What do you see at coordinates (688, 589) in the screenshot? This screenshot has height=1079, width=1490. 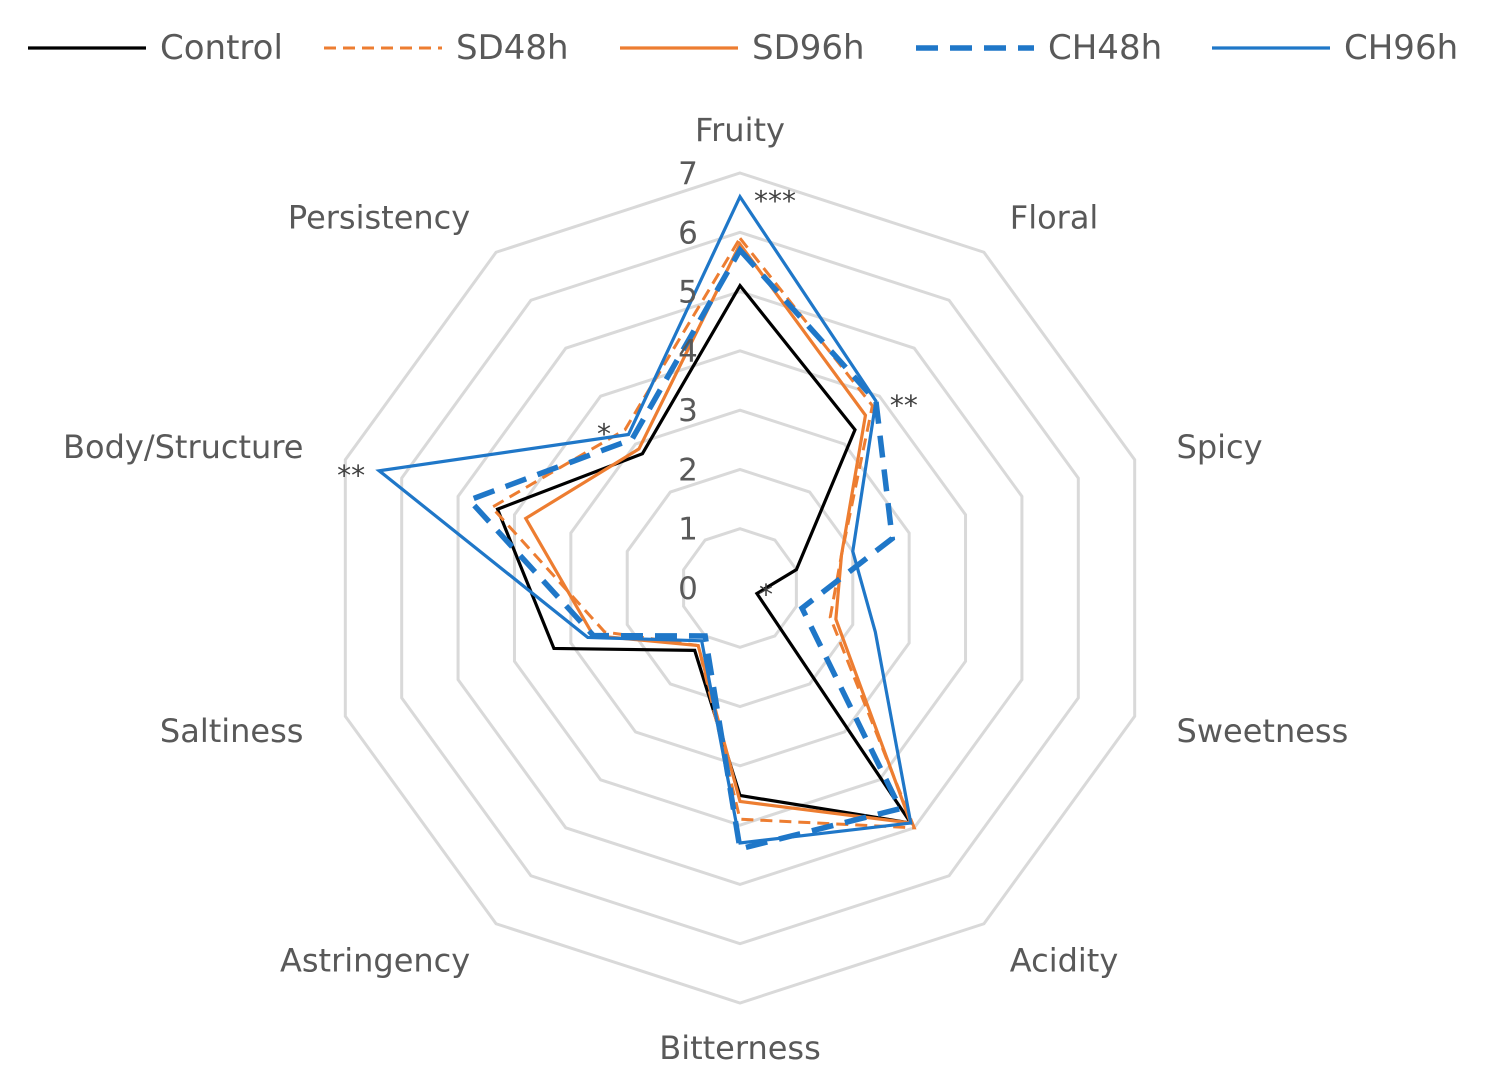 I see `tick-label: 0` at bounding box center [688, 589].